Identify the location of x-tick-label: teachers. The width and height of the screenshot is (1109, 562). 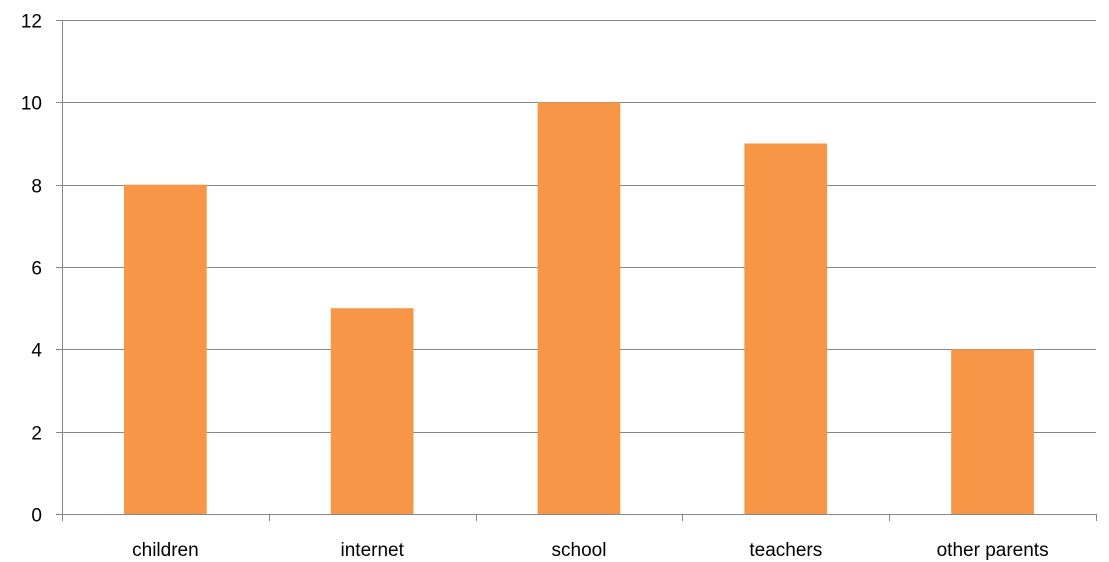
(785, 550).